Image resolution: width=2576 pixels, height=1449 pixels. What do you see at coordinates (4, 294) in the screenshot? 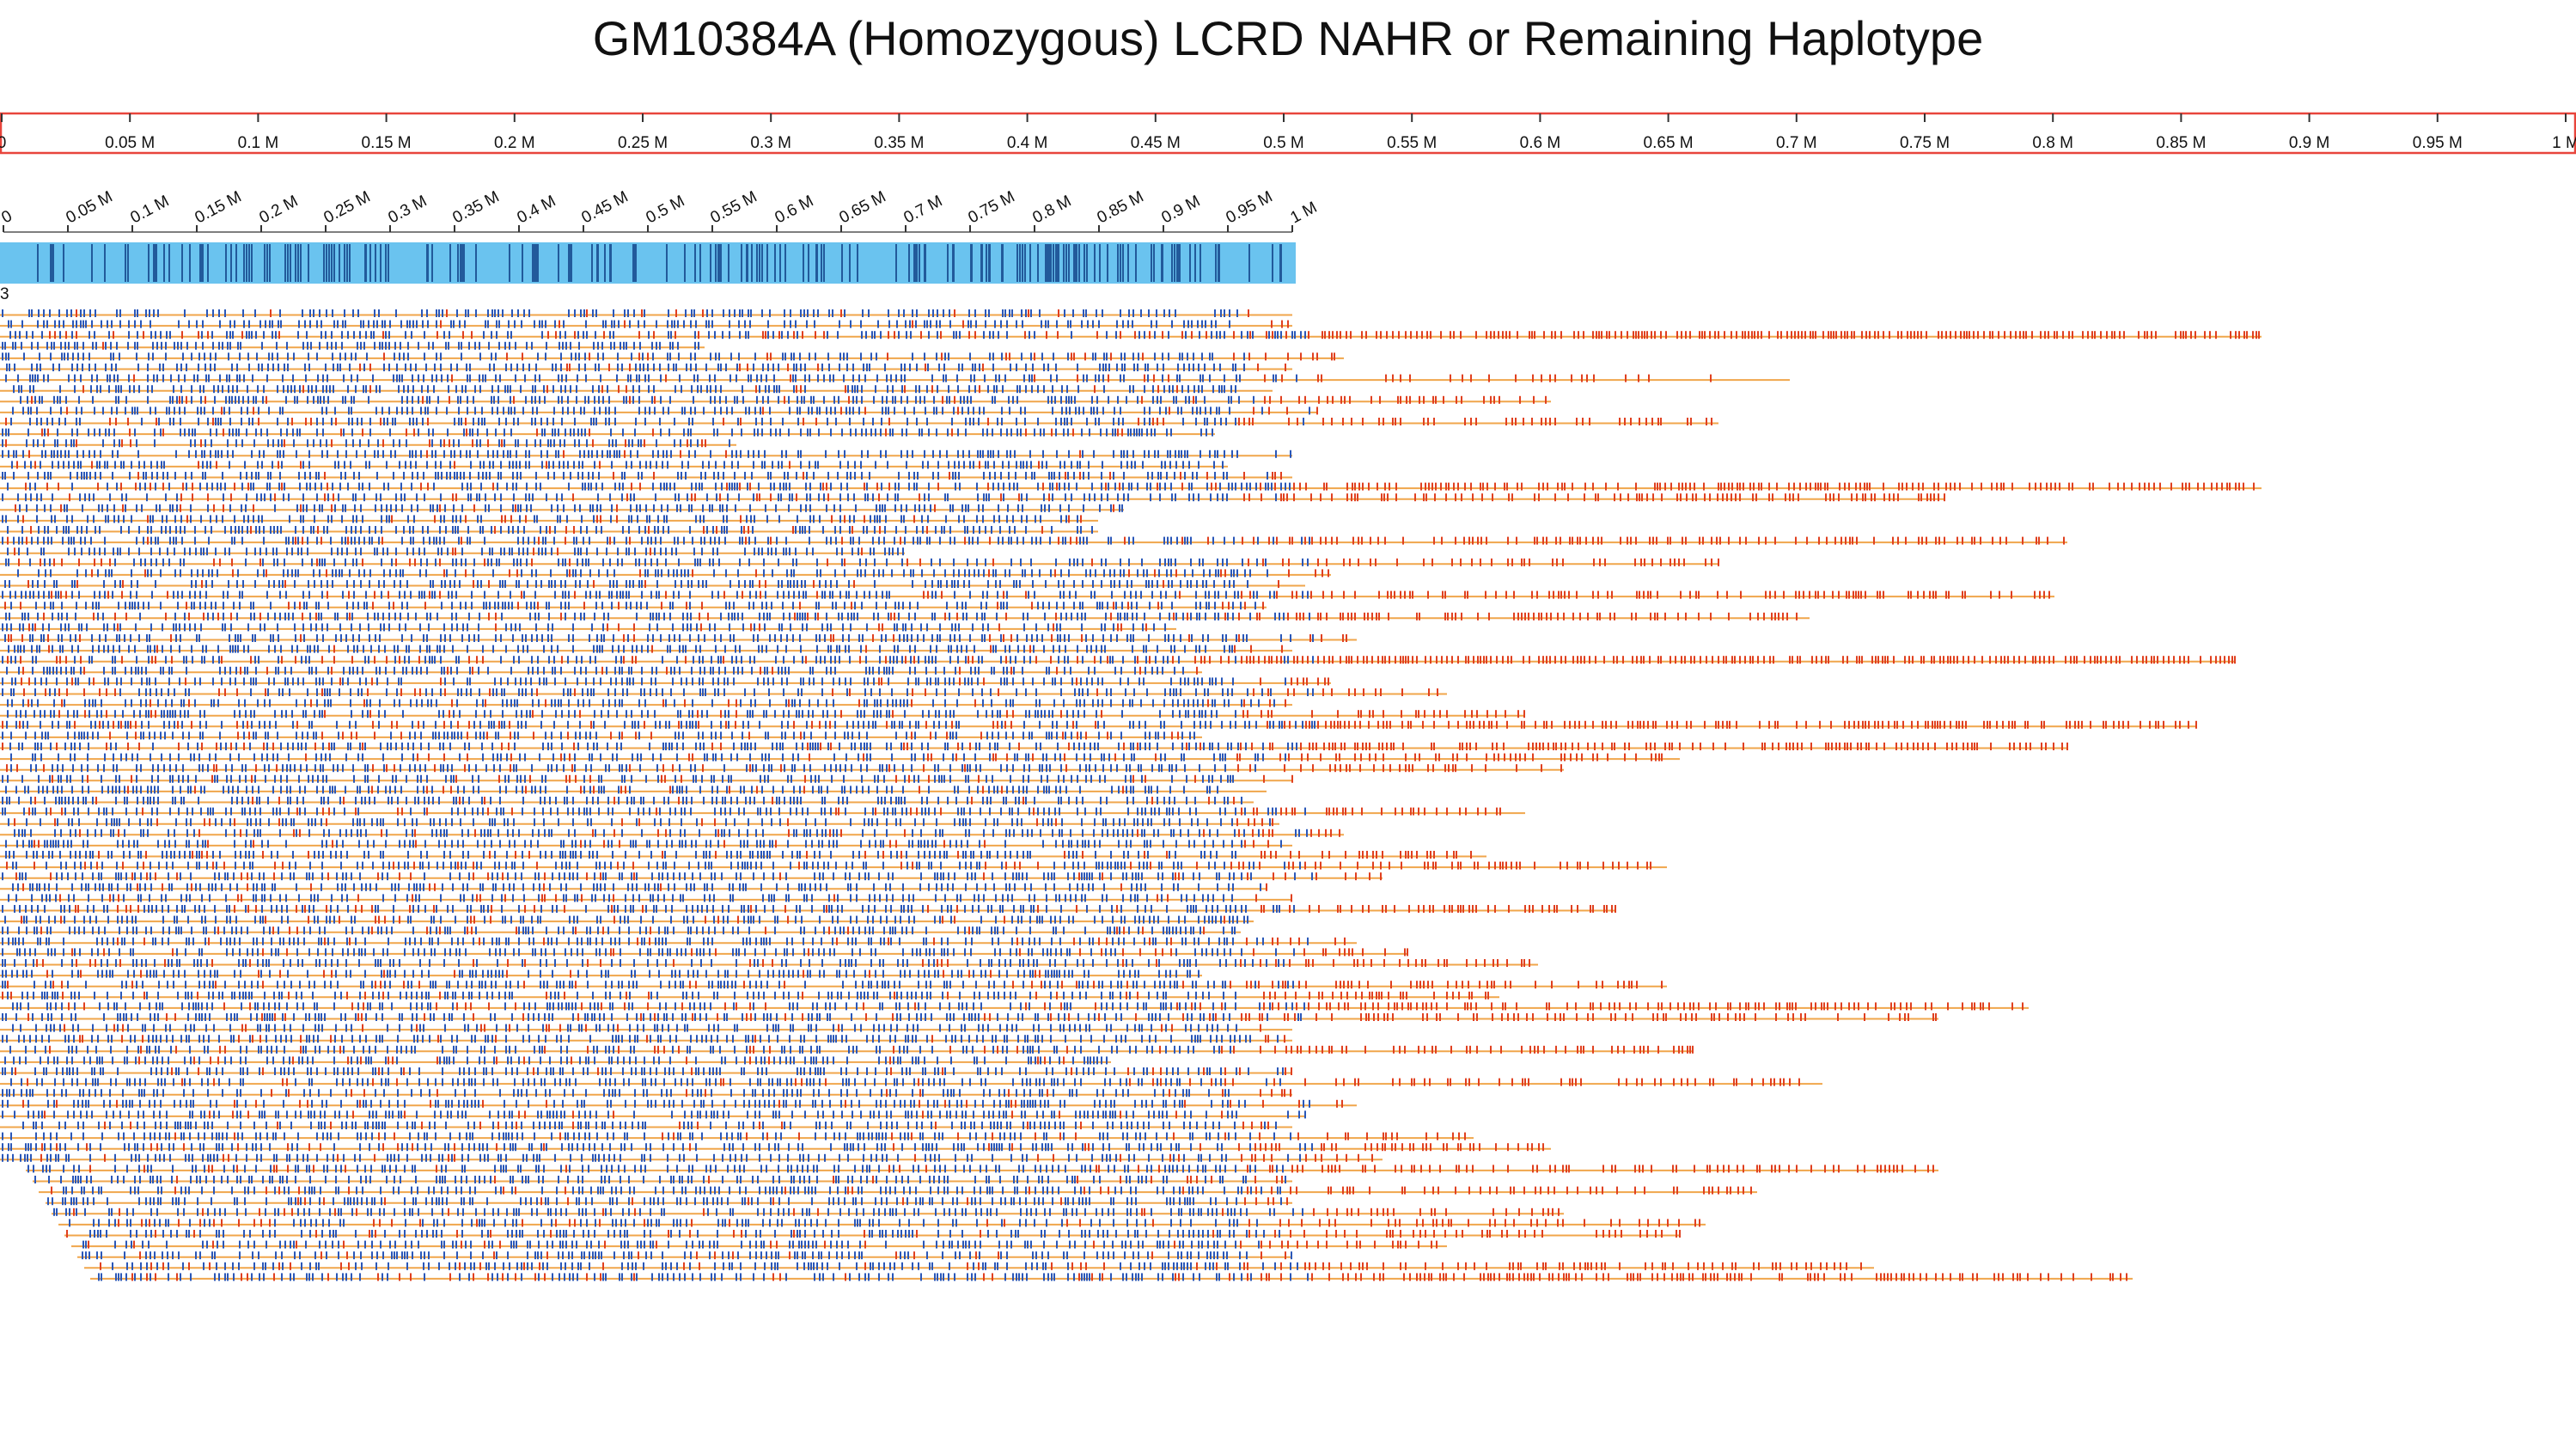
I see `reference-label: 3` at bounding box center [4, 294].